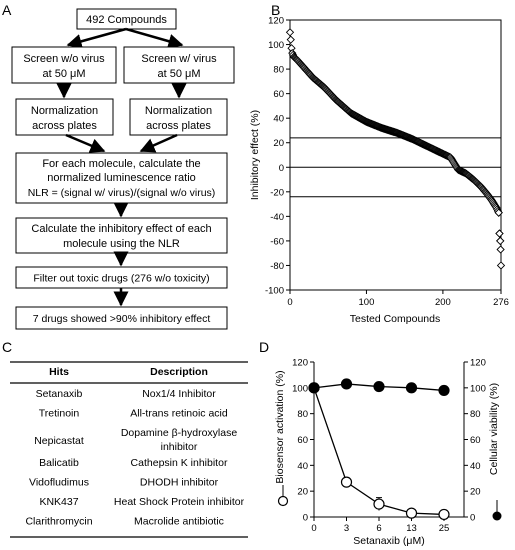 This screenshot has height=550, width=515. Describe the element at coordinates (305, 518) in the screenshot. I see `left-y-tick-label: 0` at that location.